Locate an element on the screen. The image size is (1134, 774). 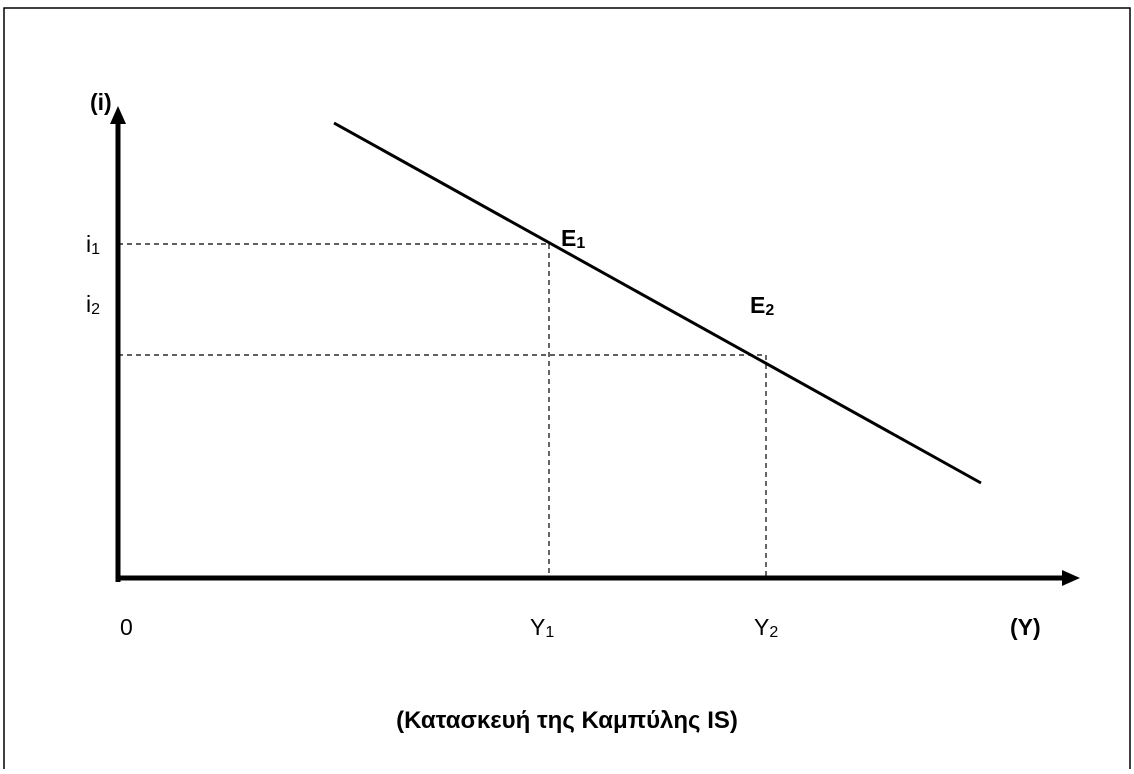
y-level: i1 is located at coordinates (93, 244).